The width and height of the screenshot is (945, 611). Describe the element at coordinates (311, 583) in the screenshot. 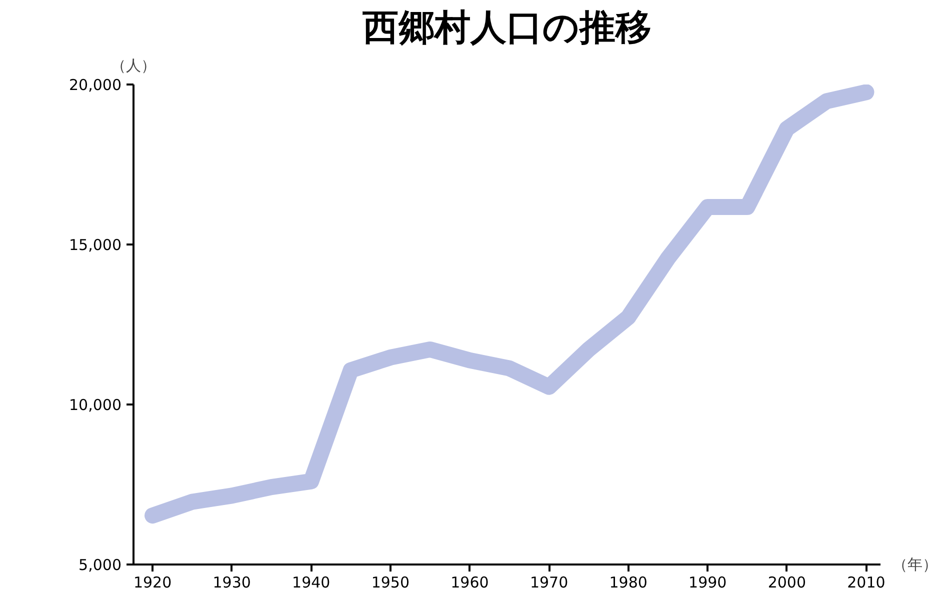

I see `x-tick-label: 1940` at that location.